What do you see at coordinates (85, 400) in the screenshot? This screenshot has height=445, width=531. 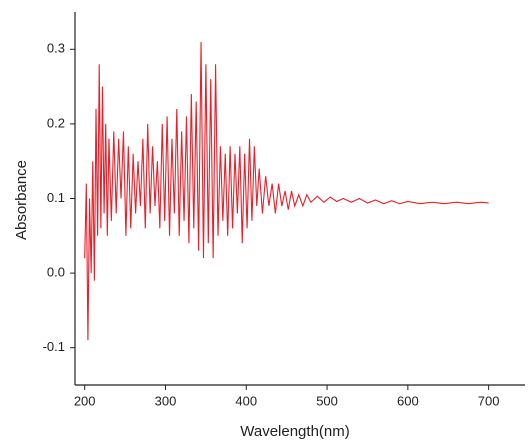 I see `x-tick-label: 200` at bounding box center [85, 400].